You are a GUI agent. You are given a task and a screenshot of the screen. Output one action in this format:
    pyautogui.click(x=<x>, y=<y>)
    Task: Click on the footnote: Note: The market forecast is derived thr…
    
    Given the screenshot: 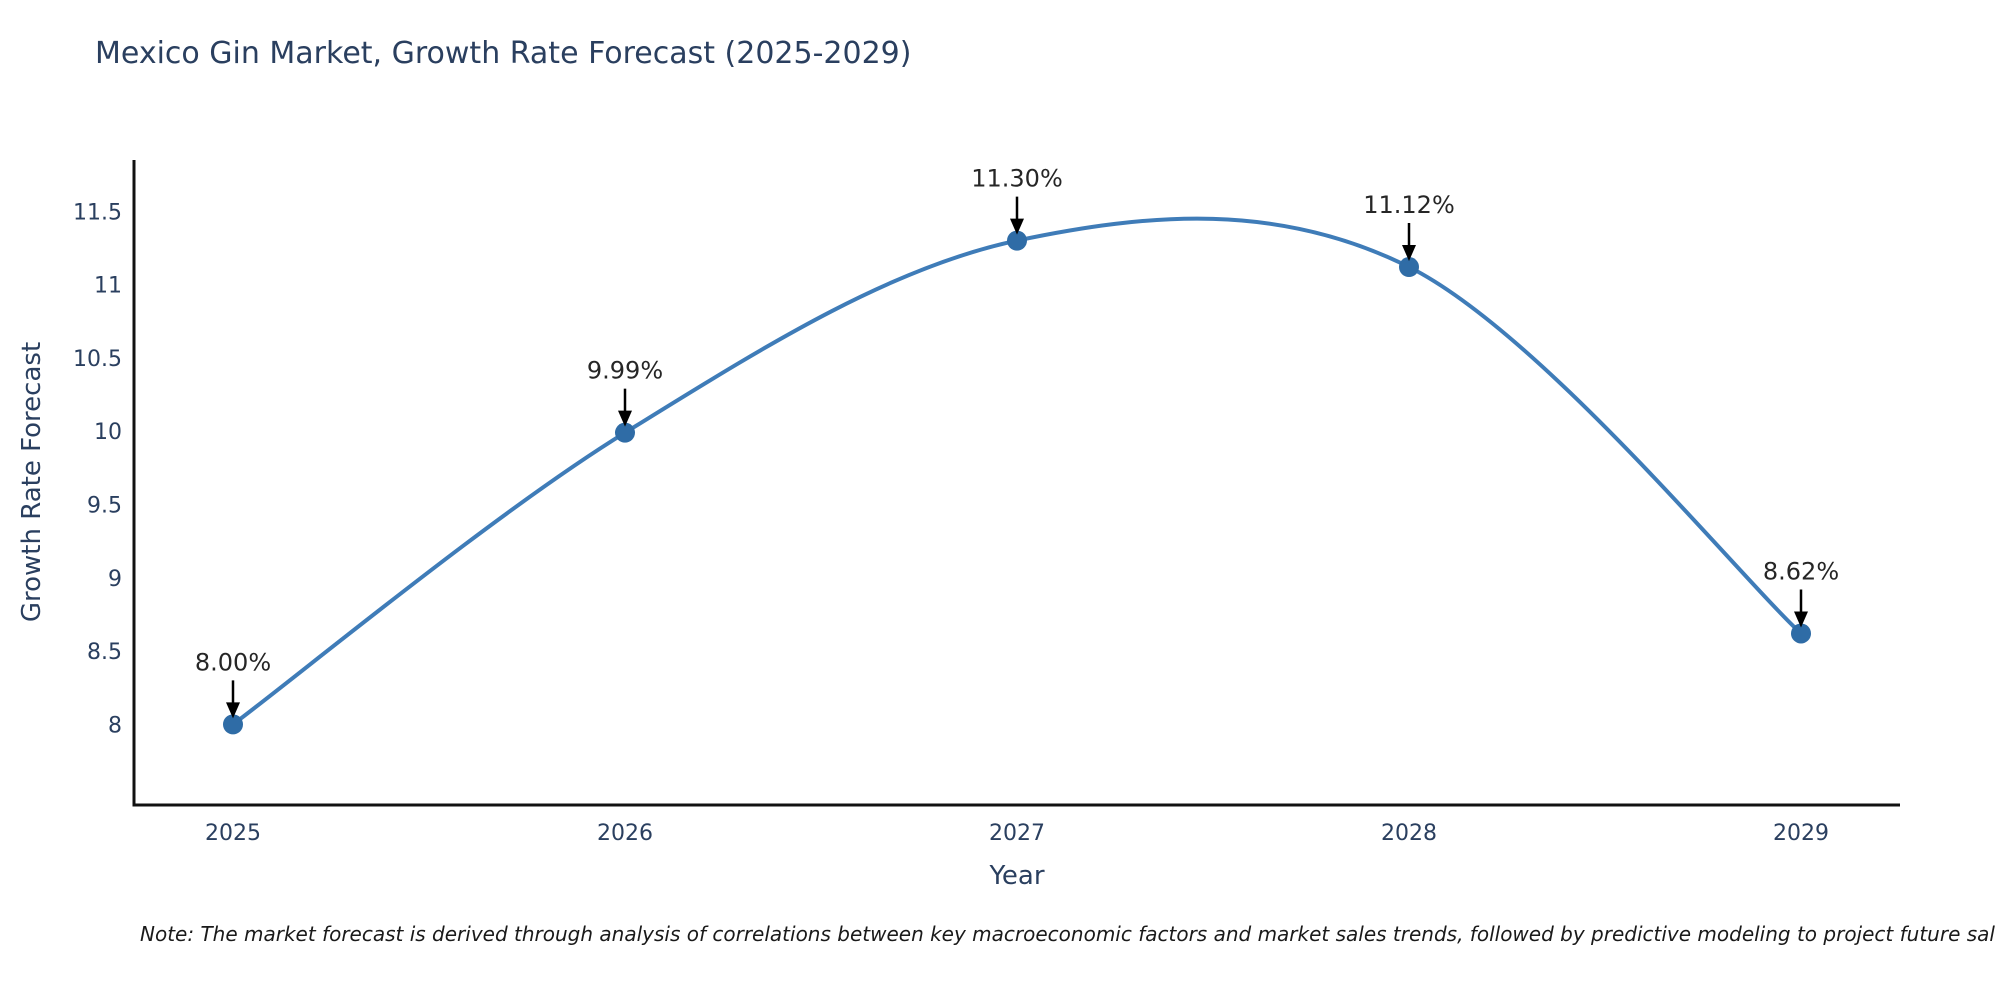 What is the action you would take?
    pyautogui.click(x=1067, y=934)
    